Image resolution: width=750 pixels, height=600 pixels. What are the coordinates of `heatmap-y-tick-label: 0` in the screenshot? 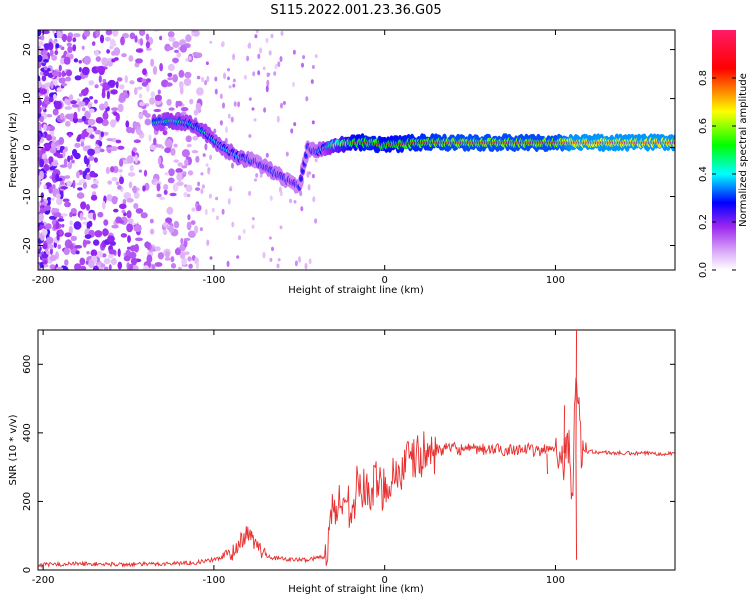 It's located at (27, 147).